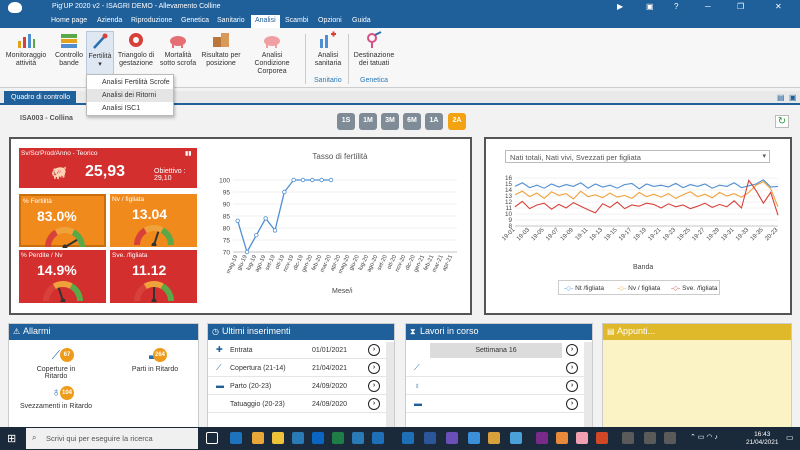 The image size is (800, 450). I want to click on outlook-icon, so click(318, 438).